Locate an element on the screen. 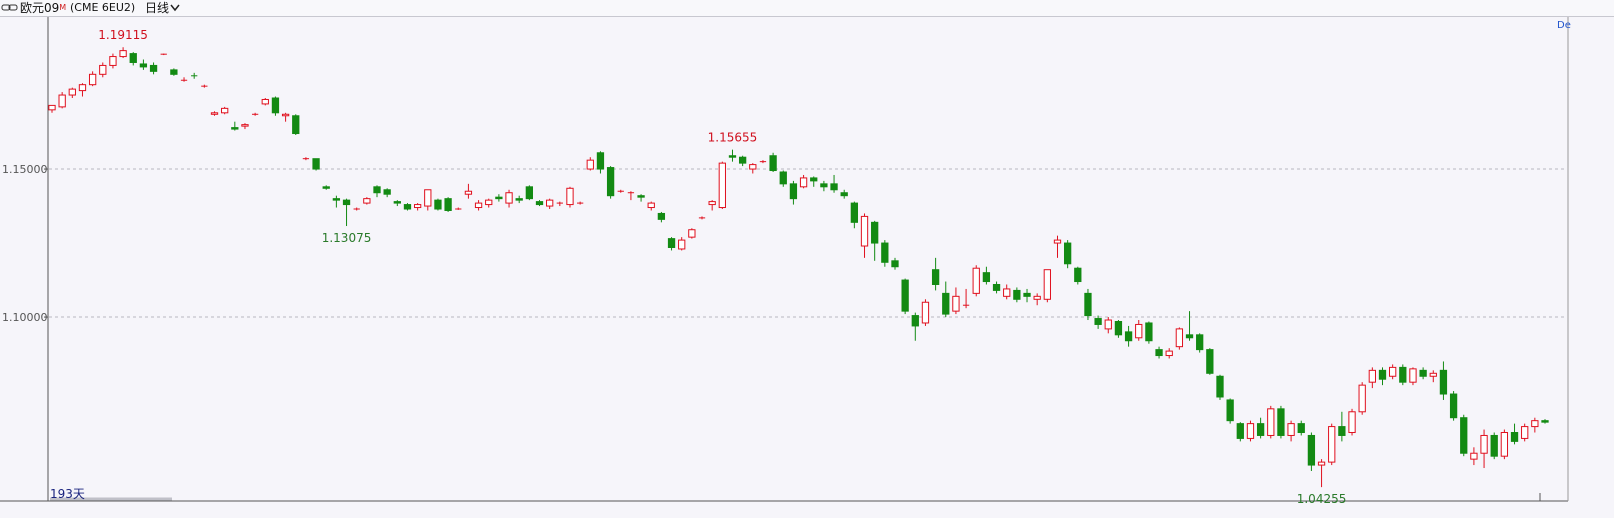  extreme-label: 1.19115 is located at coordinates (123, 35).